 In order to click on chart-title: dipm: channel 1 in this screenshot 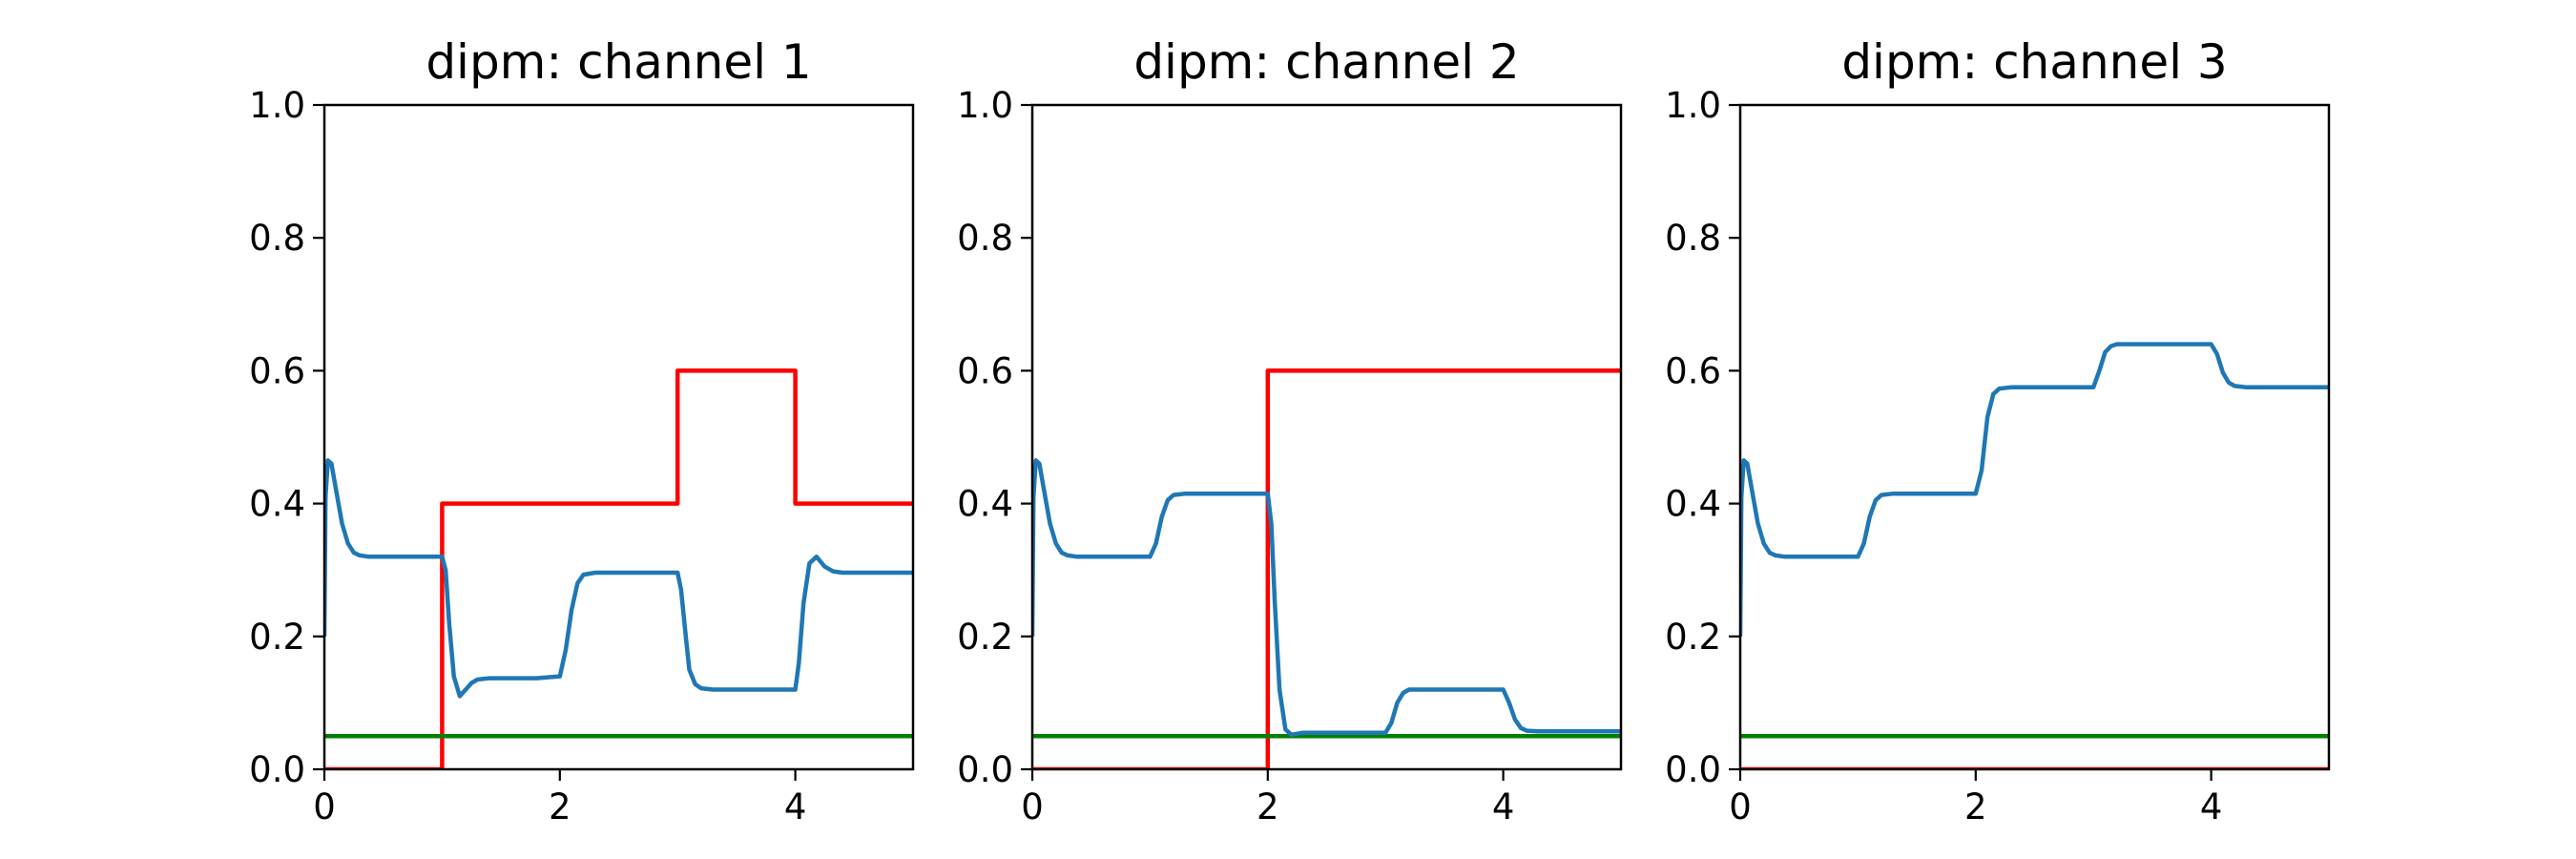, I will do `click(618, 62)`.